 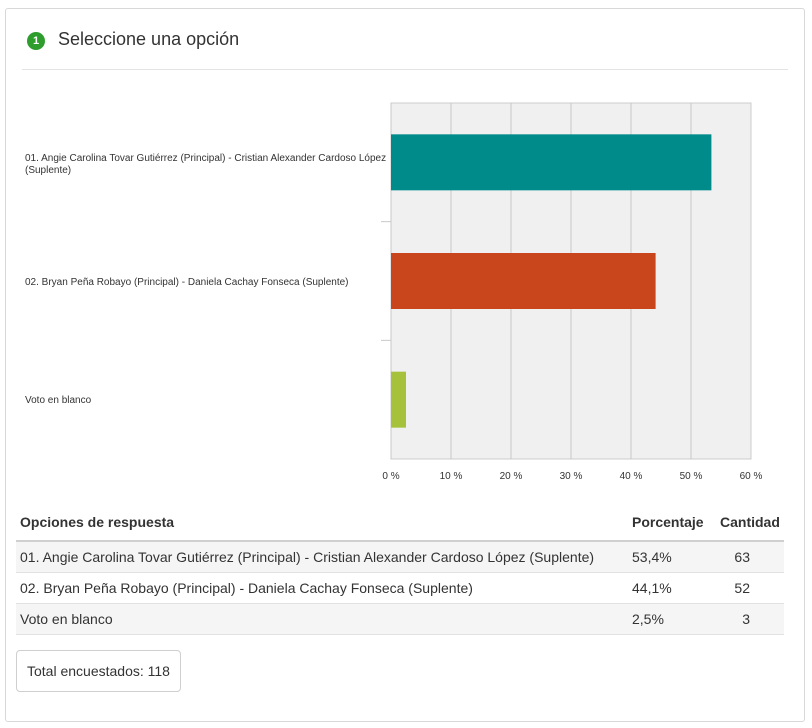 I want to click on question-header: 1 Seleccione una opción, so click(x=405, y=47).